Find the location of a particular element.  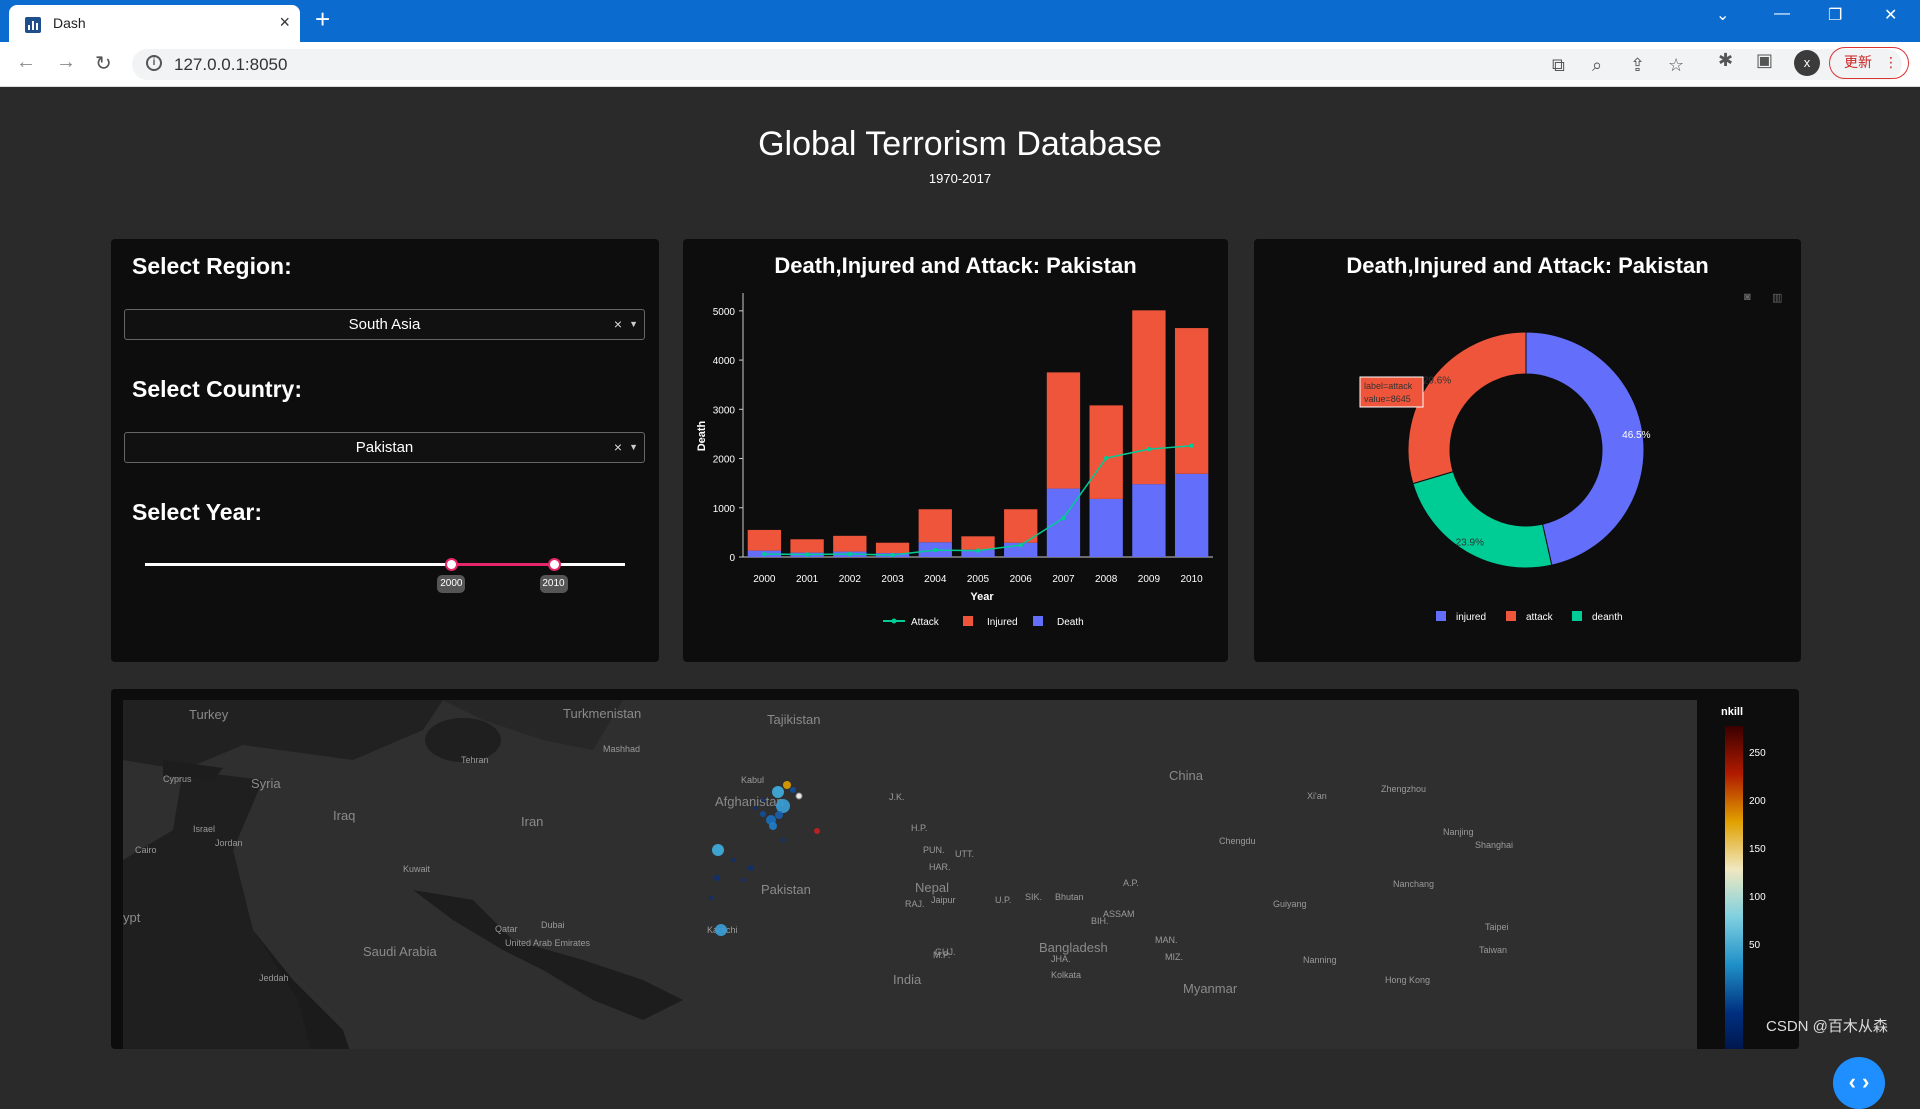

browser-tab: Dash × is located at coordinates (154, 23).